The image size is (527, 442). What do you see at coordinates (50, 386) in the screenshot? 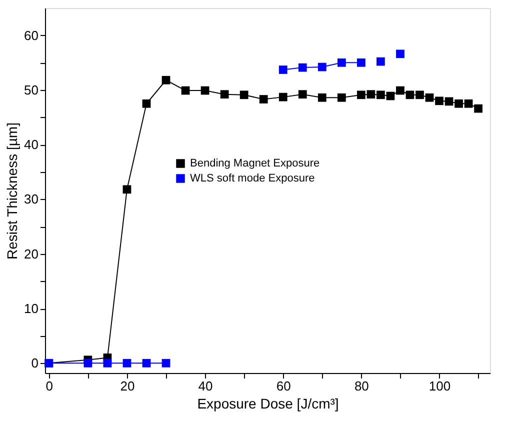
I see `x-tick-label: 0` at bounding box center [50, 386].